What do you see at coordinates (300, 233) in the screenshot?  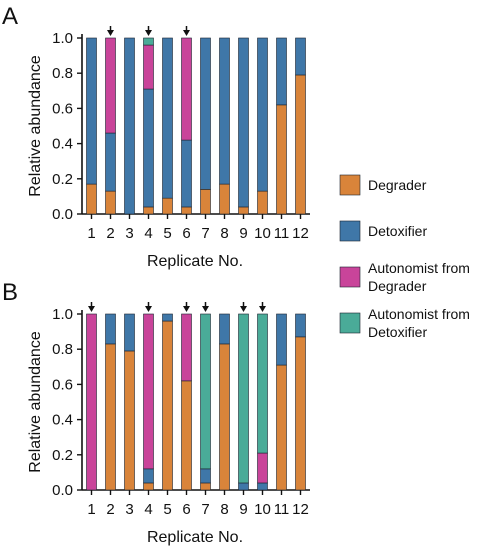 I see `x-tick-label-a: 12` at bounding box center [300, 233].